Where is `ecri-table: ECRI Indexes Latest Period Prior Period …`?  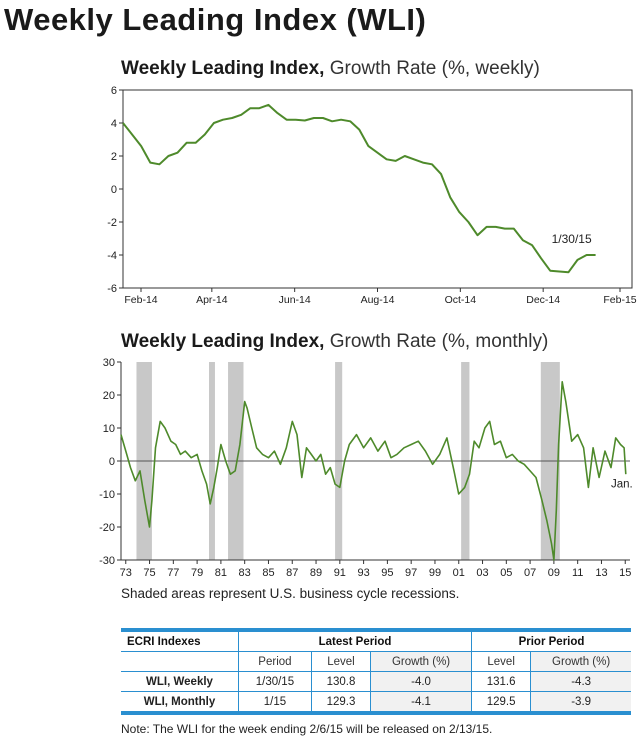
ecri-table: ECRI Indexes Latest Period Prior Period … is located at coordinates (376, 671).